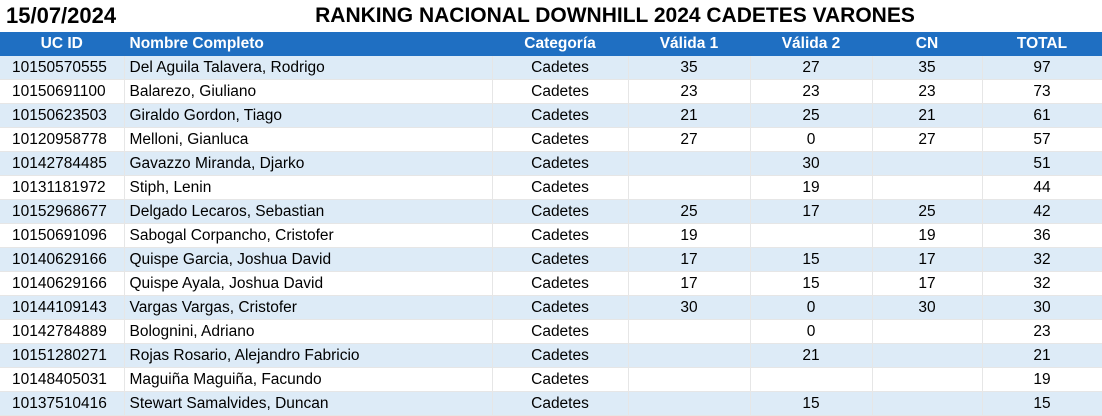 The image size is (1102, 416). Describe the element at coordinates (1042, 44) in the screenshot. I see `header-total: TOTAL` at that location.